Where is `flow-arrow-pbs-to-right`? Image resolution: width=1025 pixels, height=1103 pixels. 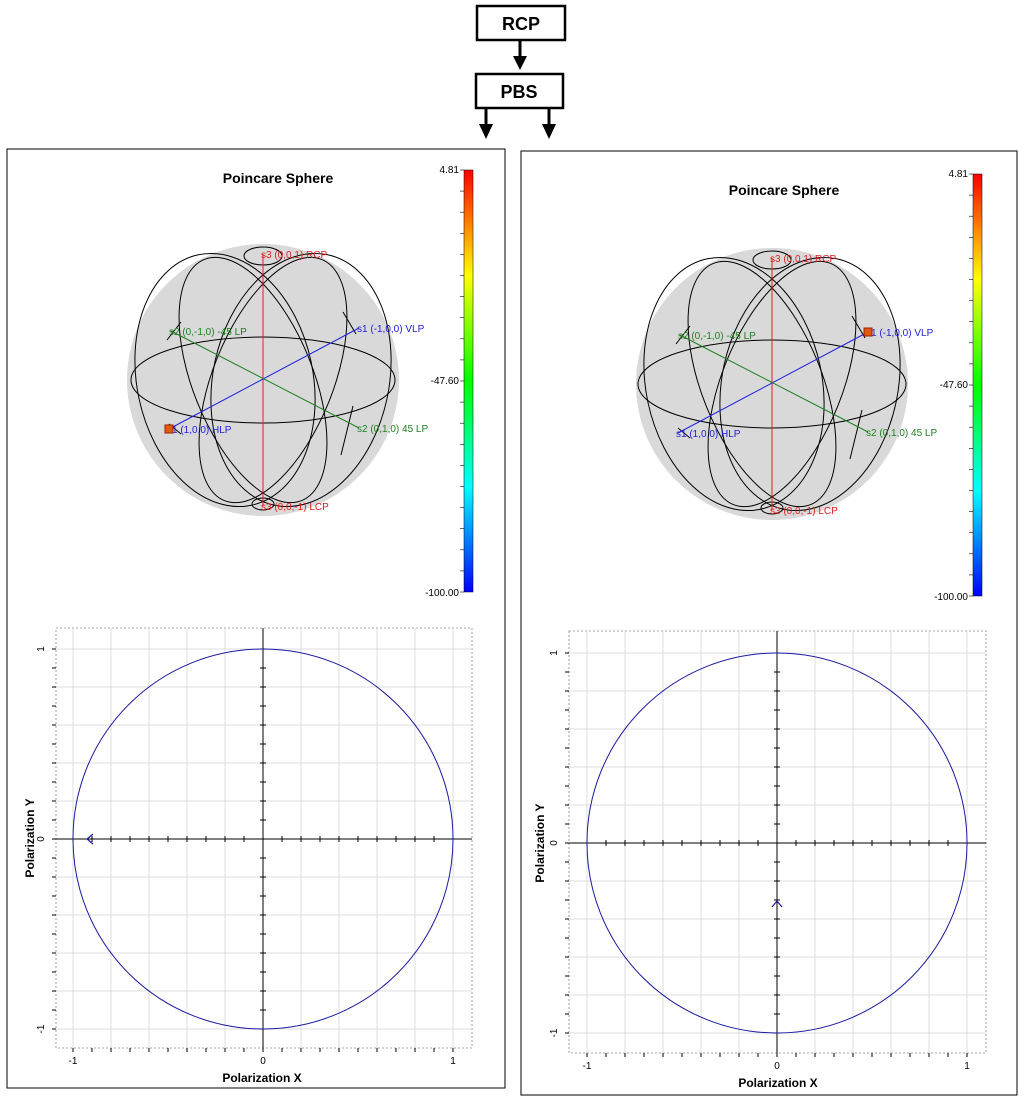
flow-arrow-pbs-to-right is located at coordinates (549, 123).